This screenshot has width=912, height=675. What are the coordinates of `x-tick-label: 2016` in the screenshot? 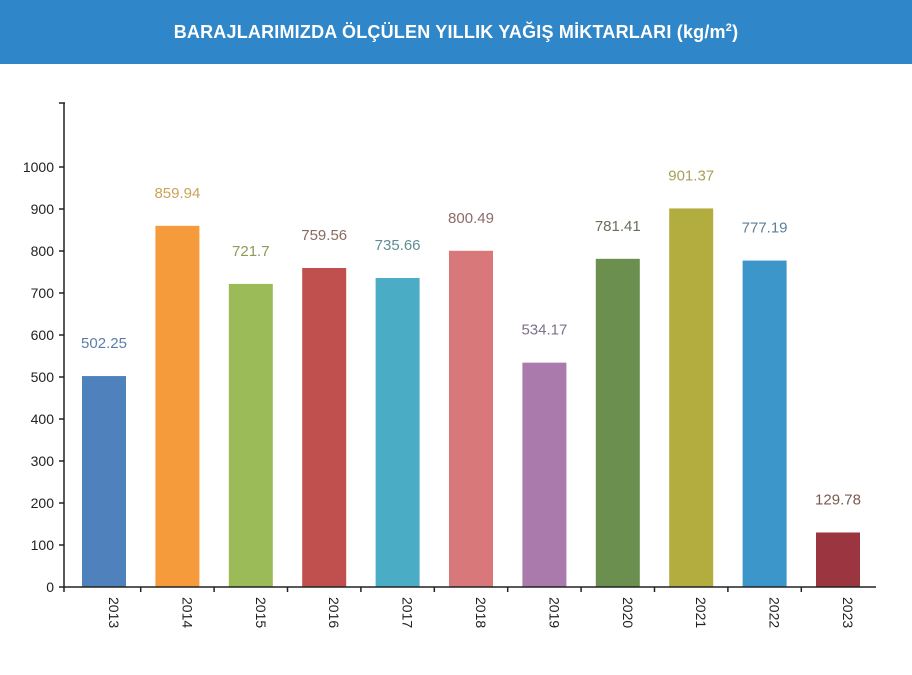 It's located at (334, 612).